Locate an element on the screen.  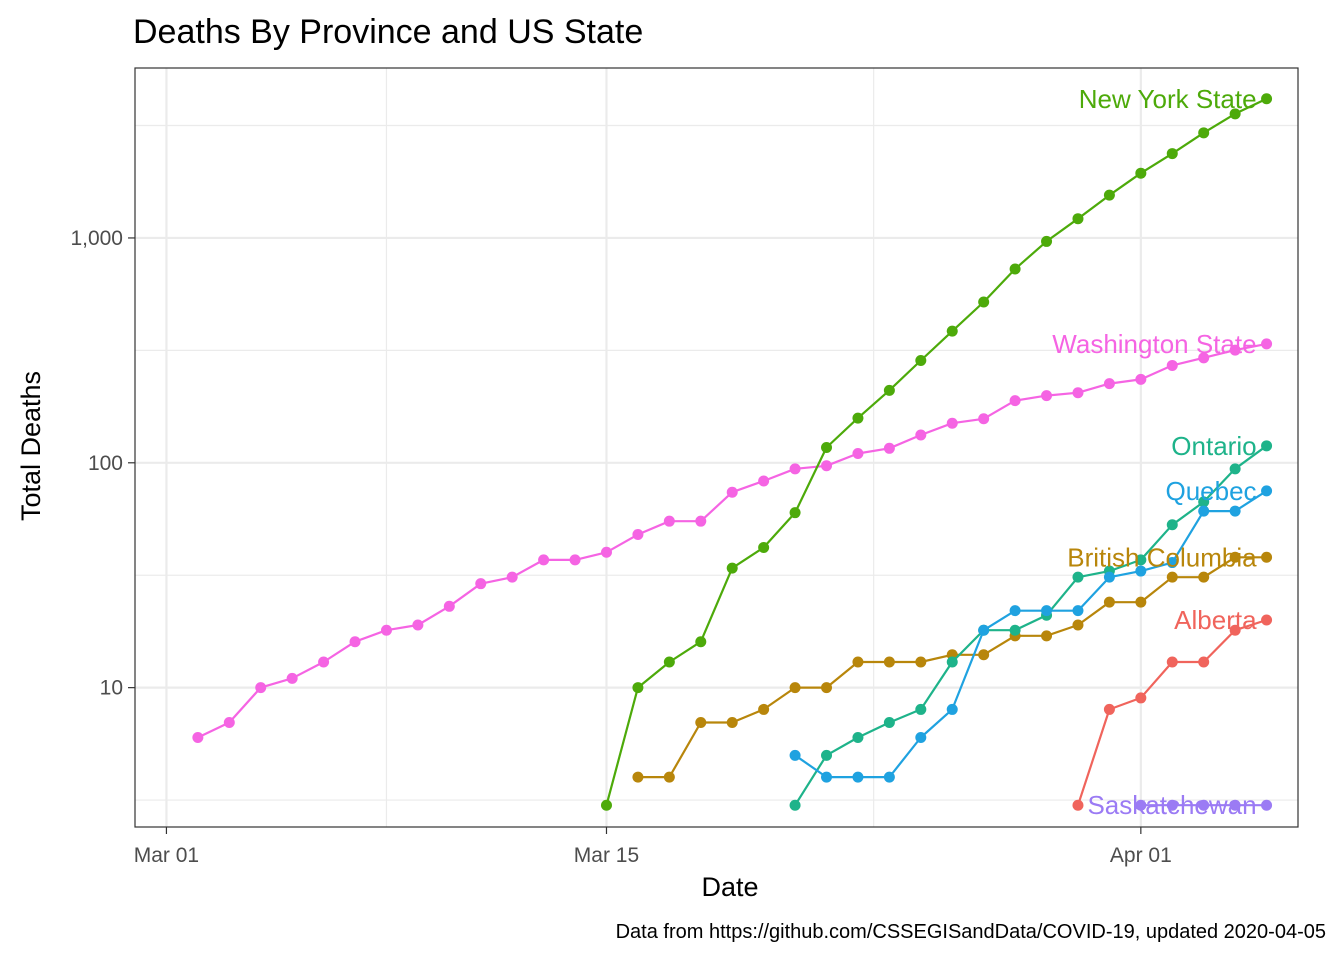
y-tick-label: 100 is located at coordinates (105, 463).